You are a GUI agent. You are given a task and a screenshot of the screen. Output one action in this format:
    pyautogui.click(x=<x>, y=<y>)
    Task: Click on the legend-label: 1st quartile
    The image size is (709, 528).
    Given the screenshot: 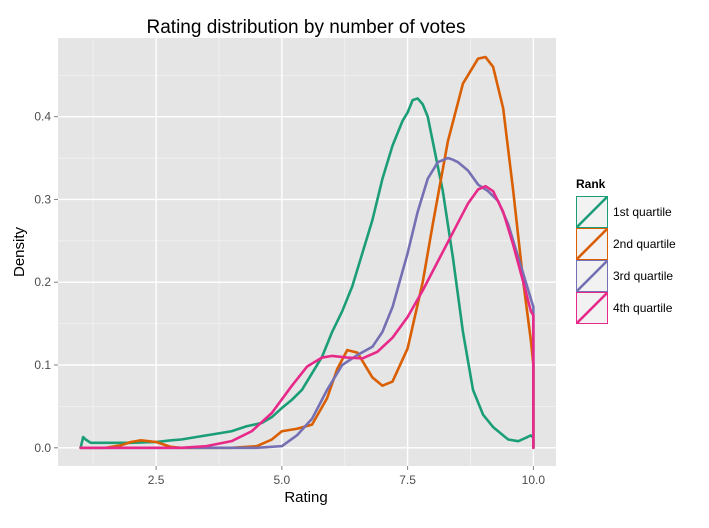 What is the action you would take?
    pyautogui.click(x=642, y=212)
    